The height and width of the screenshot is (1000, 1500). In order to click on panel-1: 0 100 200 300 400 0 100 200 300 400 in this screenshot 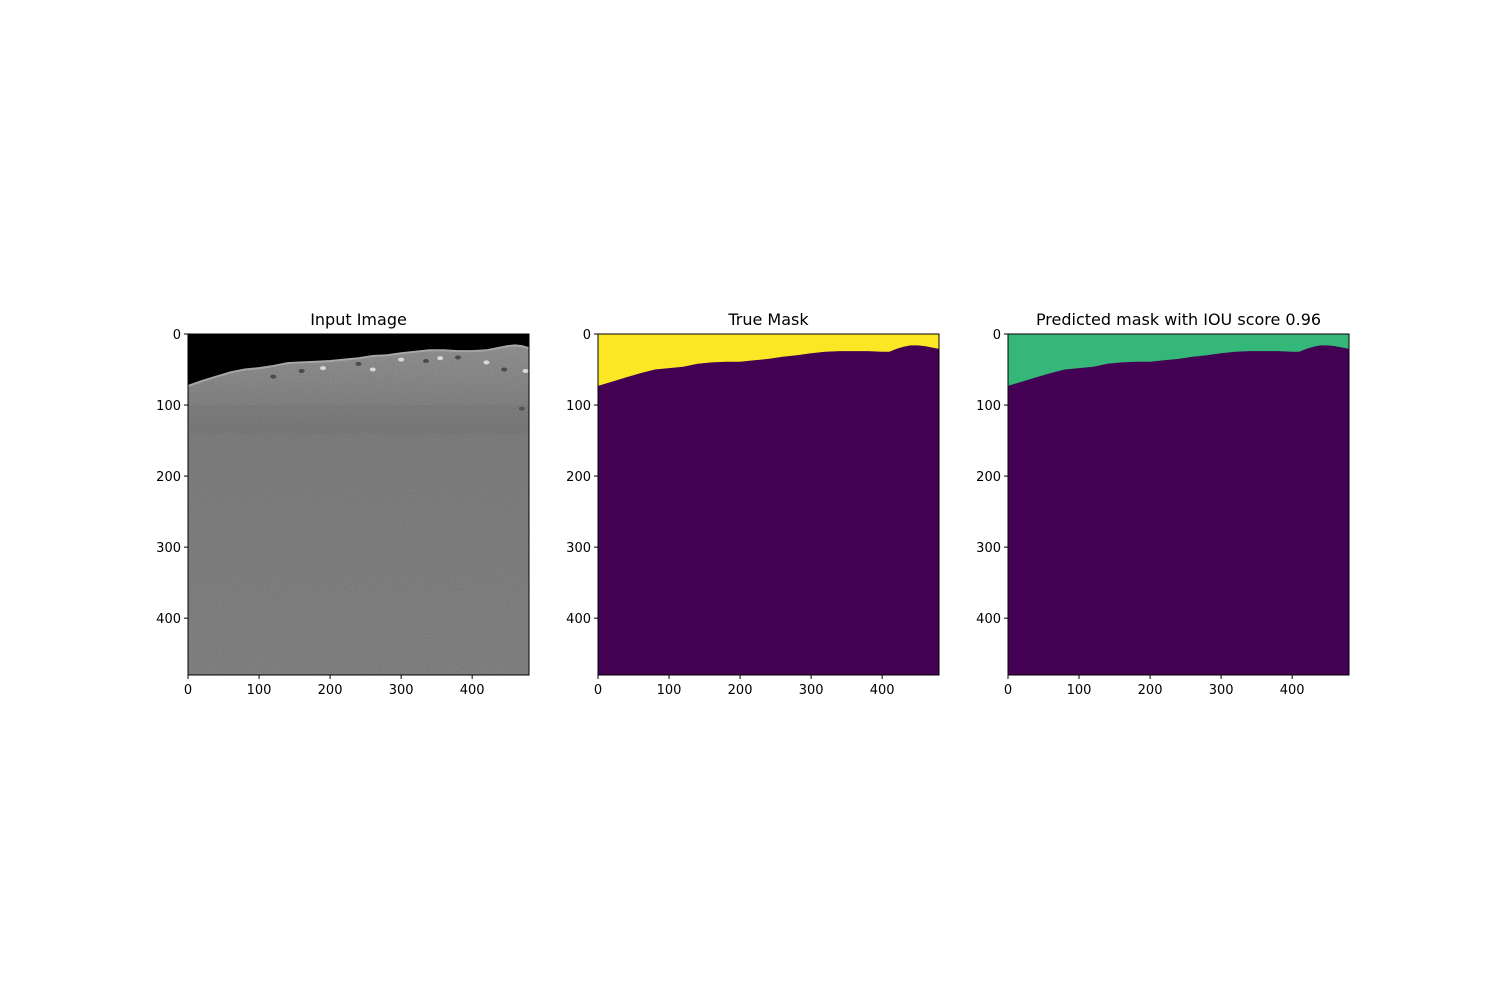, I will do `click(343, 513)`.